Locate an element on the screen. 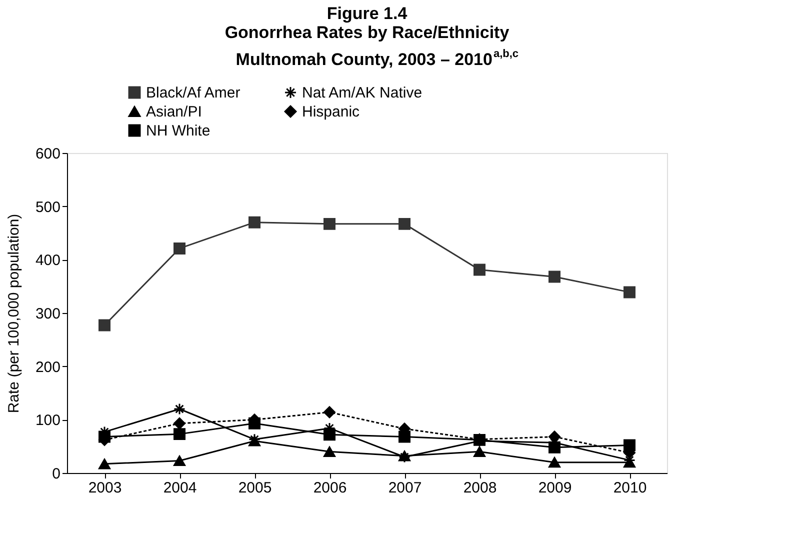  text: Gonorrhea Rates by Race/Ethnicity is located at coordinates (367, 32).